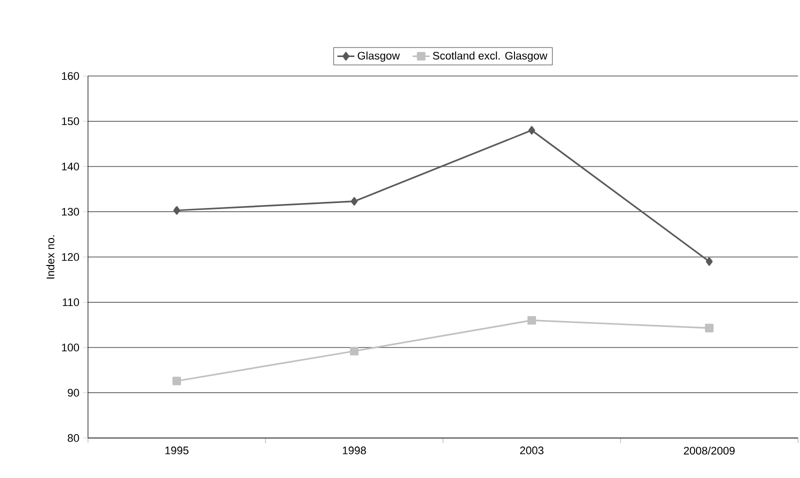 The image size is (800, 478). Describe the element at coordinates (50, 257) in the screenshot. I see `y-axis-title: Index no.` at that location.